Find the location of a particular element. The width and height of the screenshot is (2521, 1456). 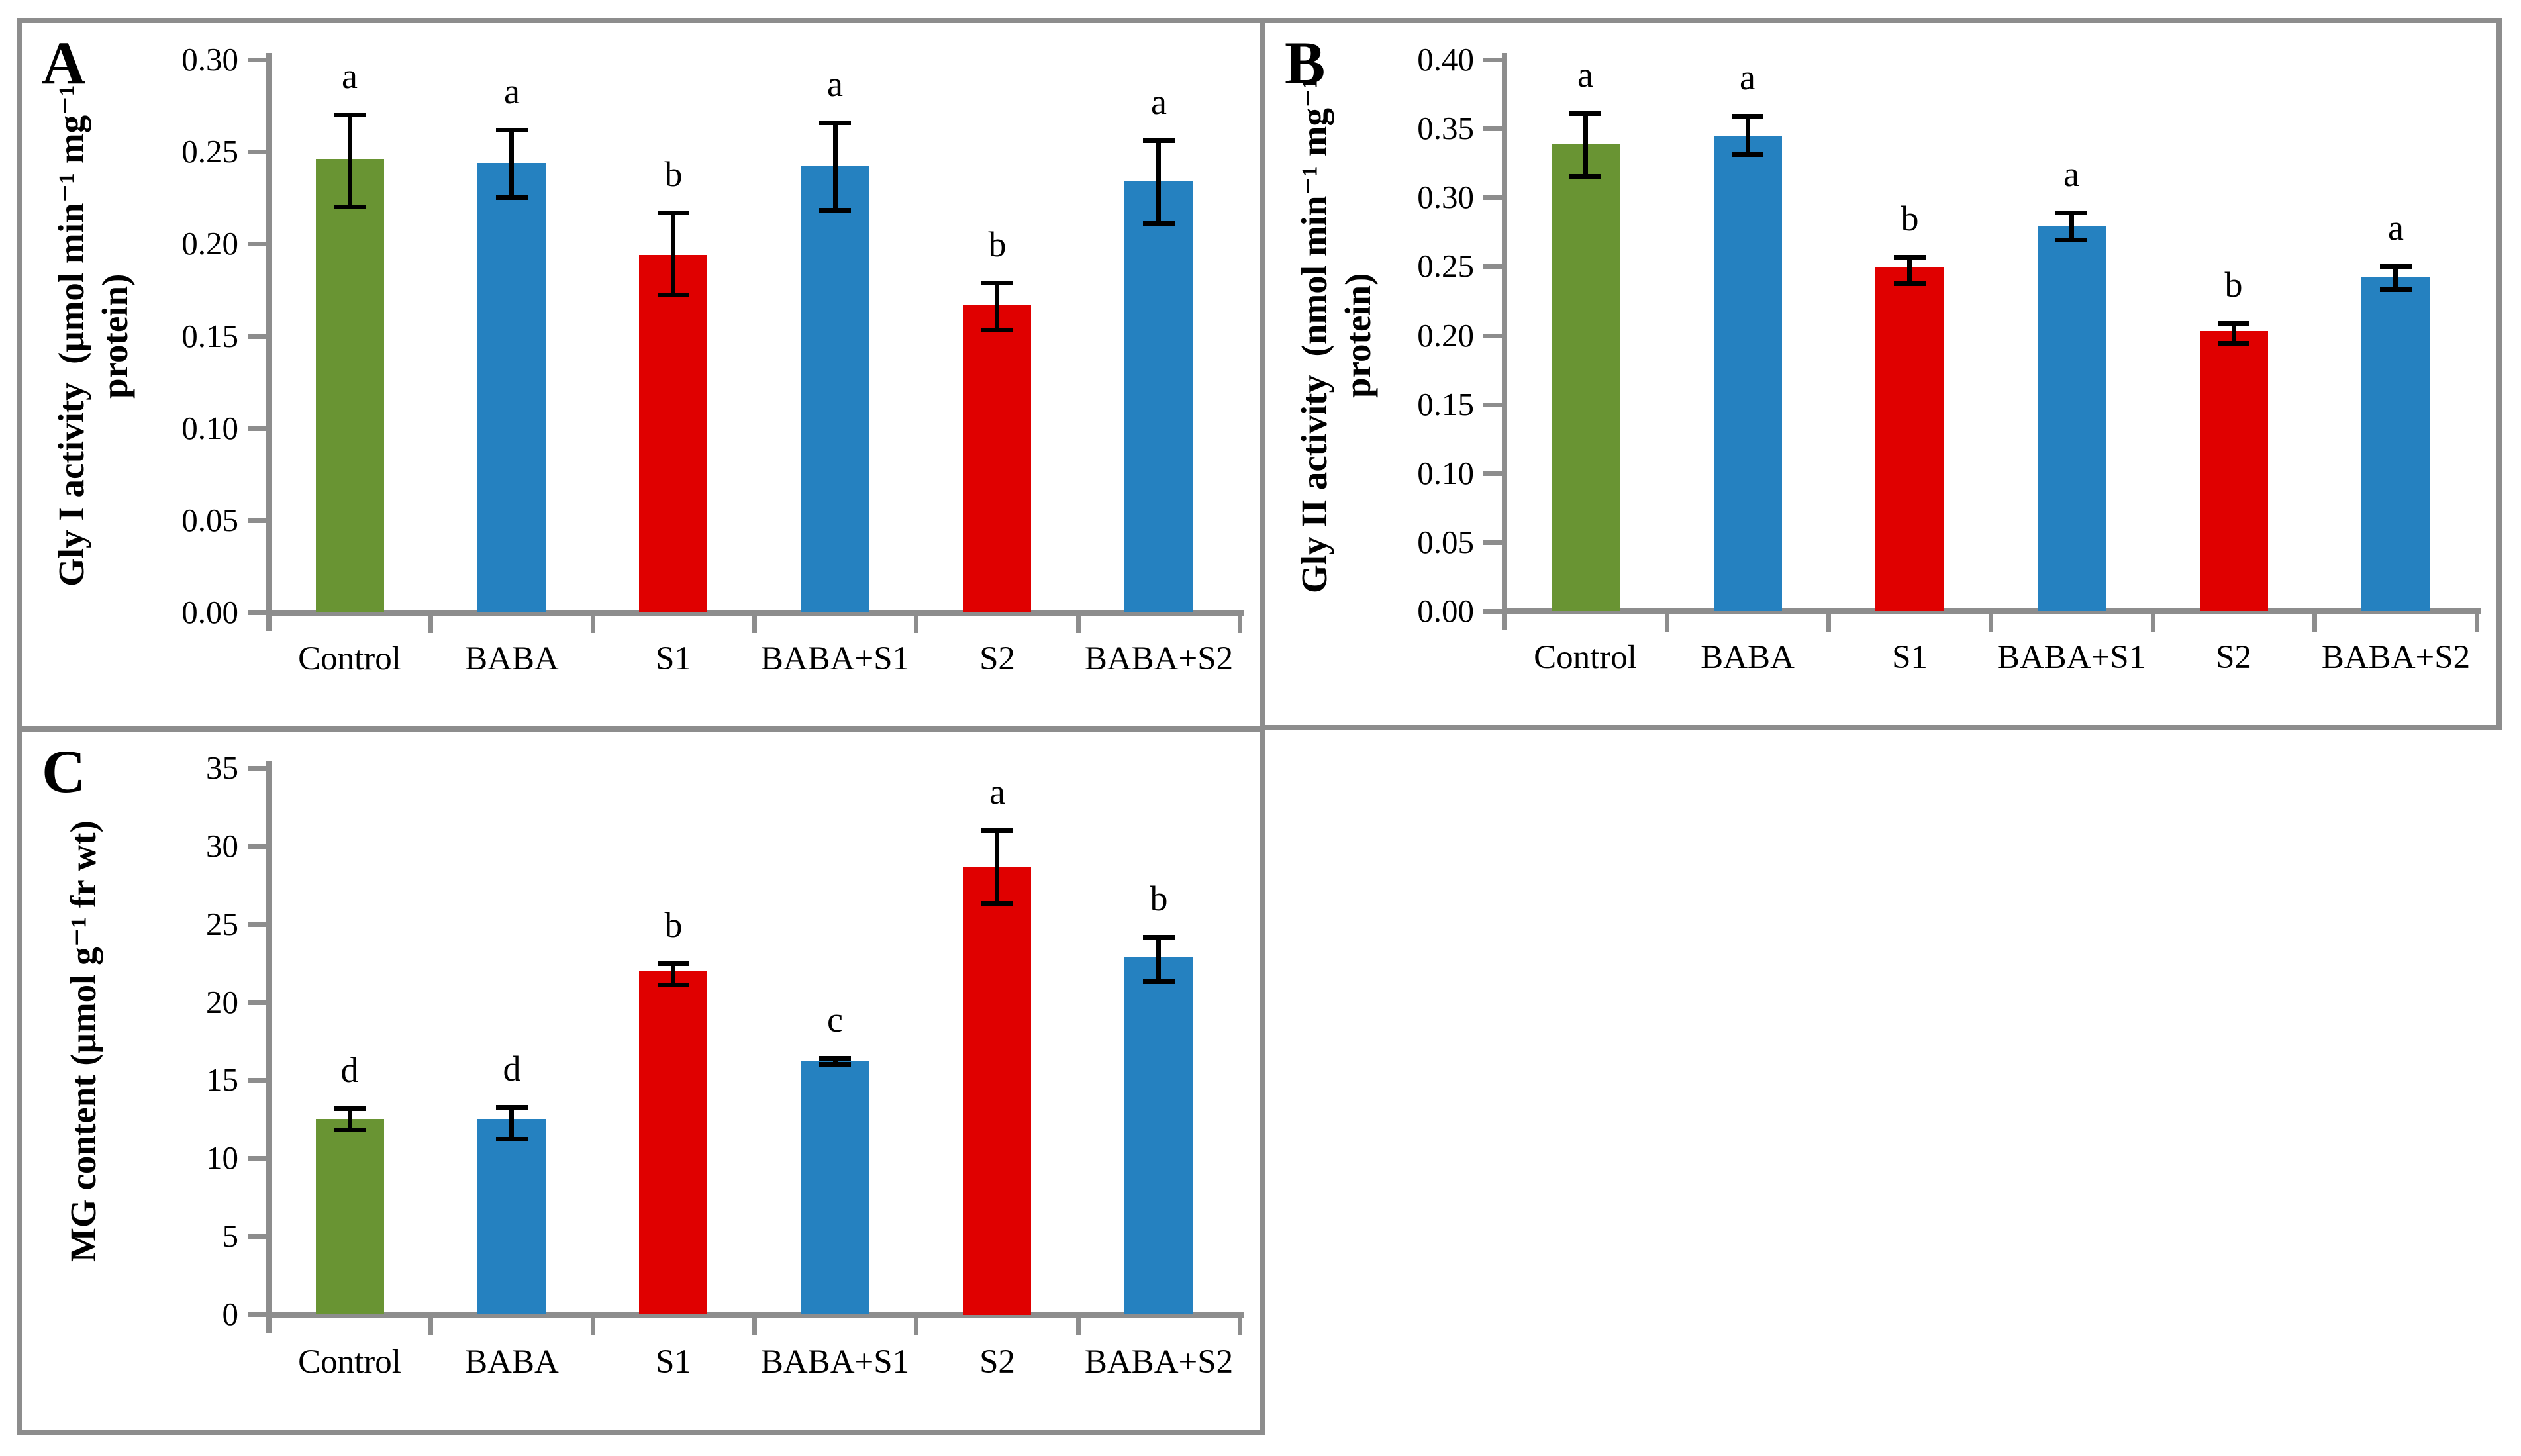

y-tick-label: 10 is located at coordinates (222, 1158).